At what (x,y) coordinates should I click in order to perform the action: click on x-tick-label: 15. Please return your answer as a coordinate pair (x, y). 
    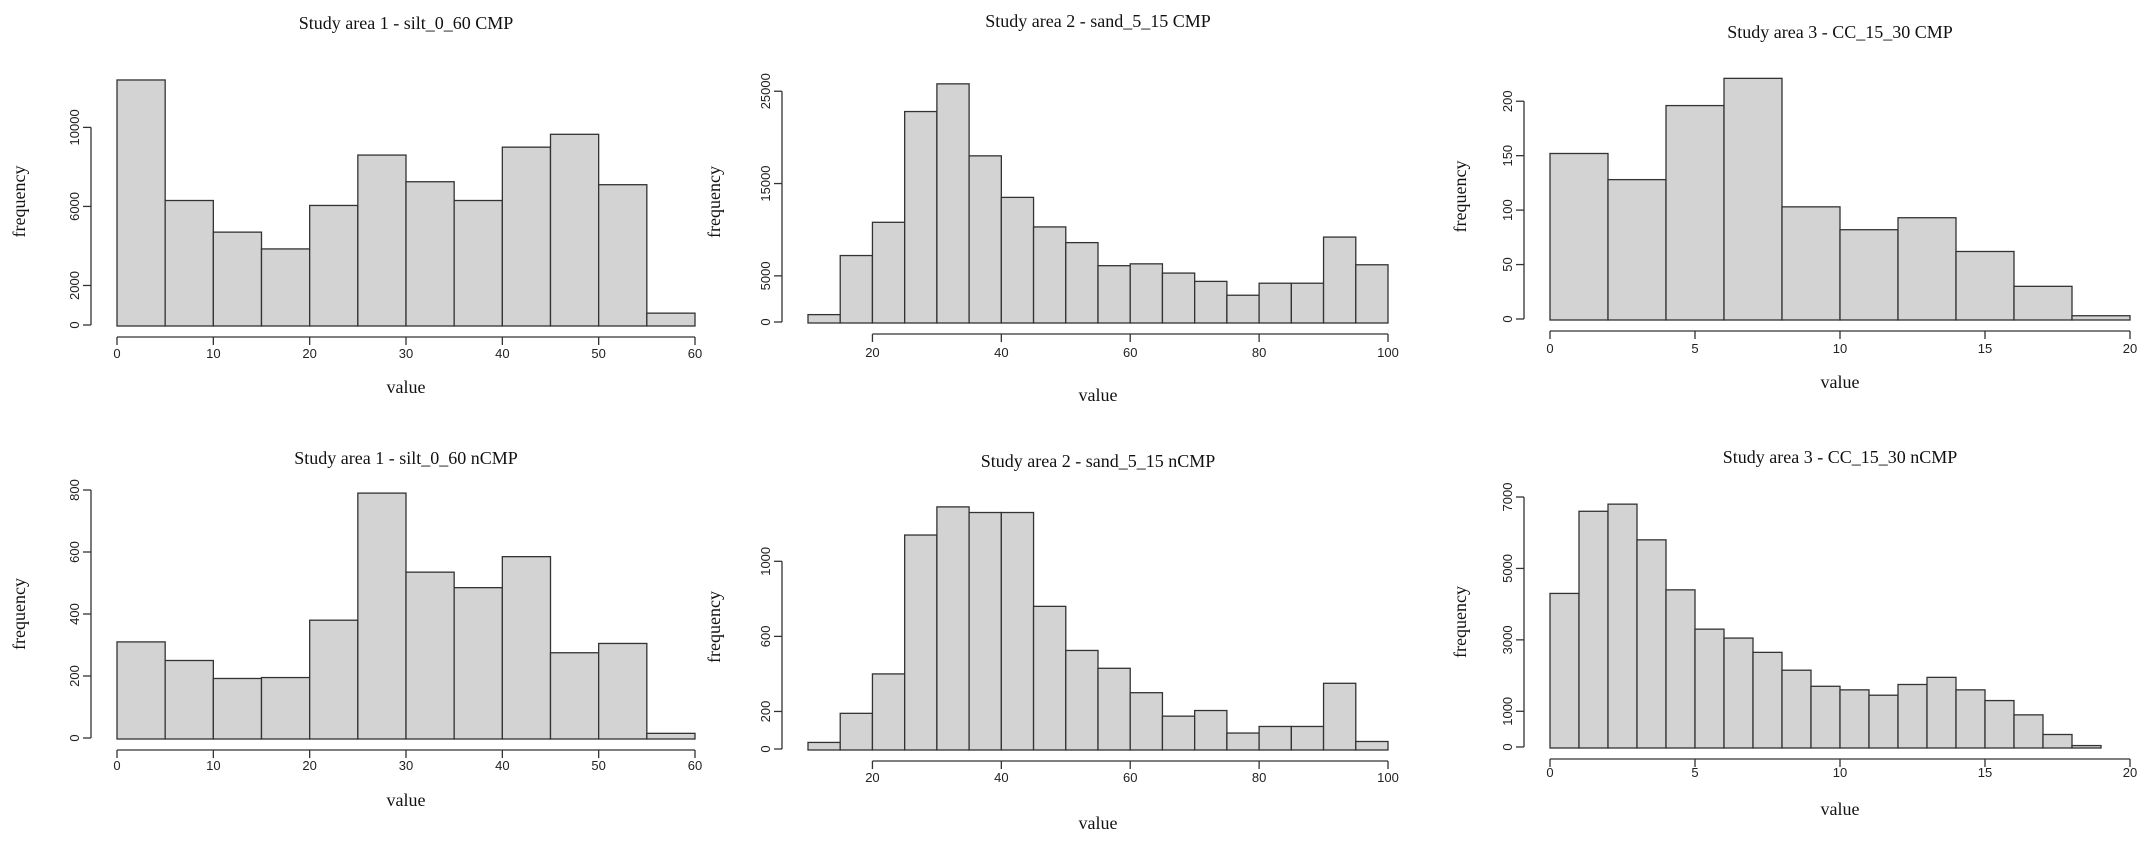
    Looking at the image, I should click on (1985, 348).